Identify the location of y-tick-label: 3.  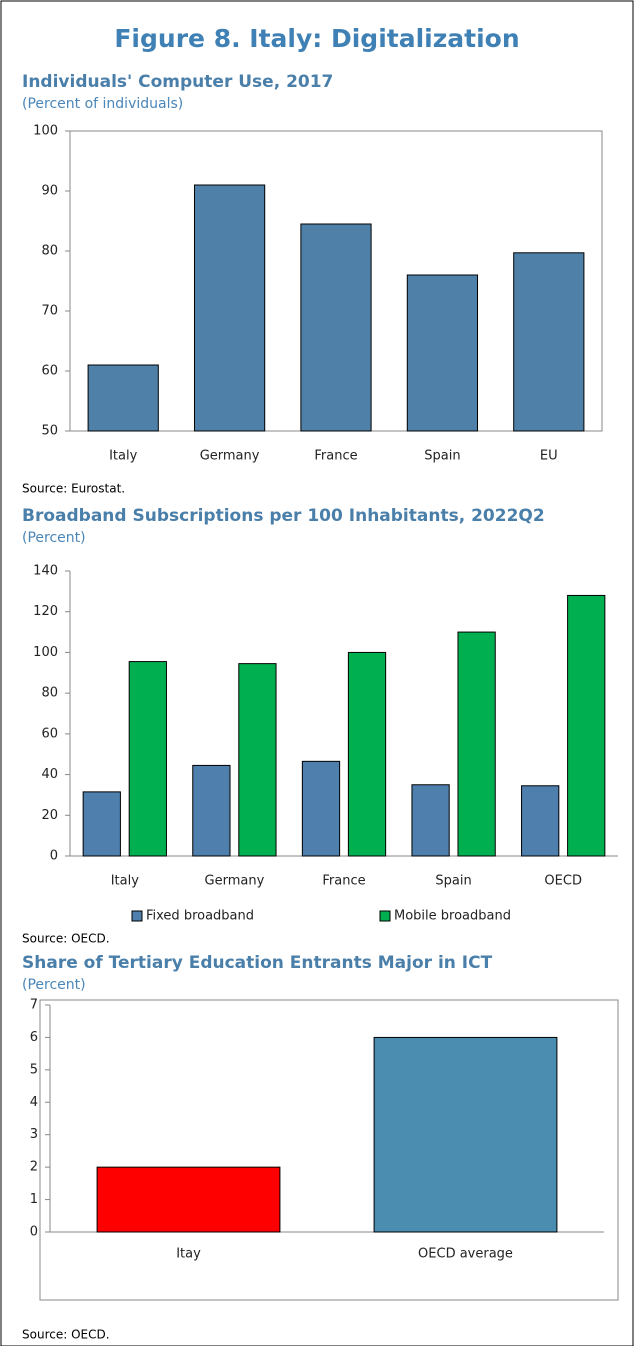
(34, 1134).